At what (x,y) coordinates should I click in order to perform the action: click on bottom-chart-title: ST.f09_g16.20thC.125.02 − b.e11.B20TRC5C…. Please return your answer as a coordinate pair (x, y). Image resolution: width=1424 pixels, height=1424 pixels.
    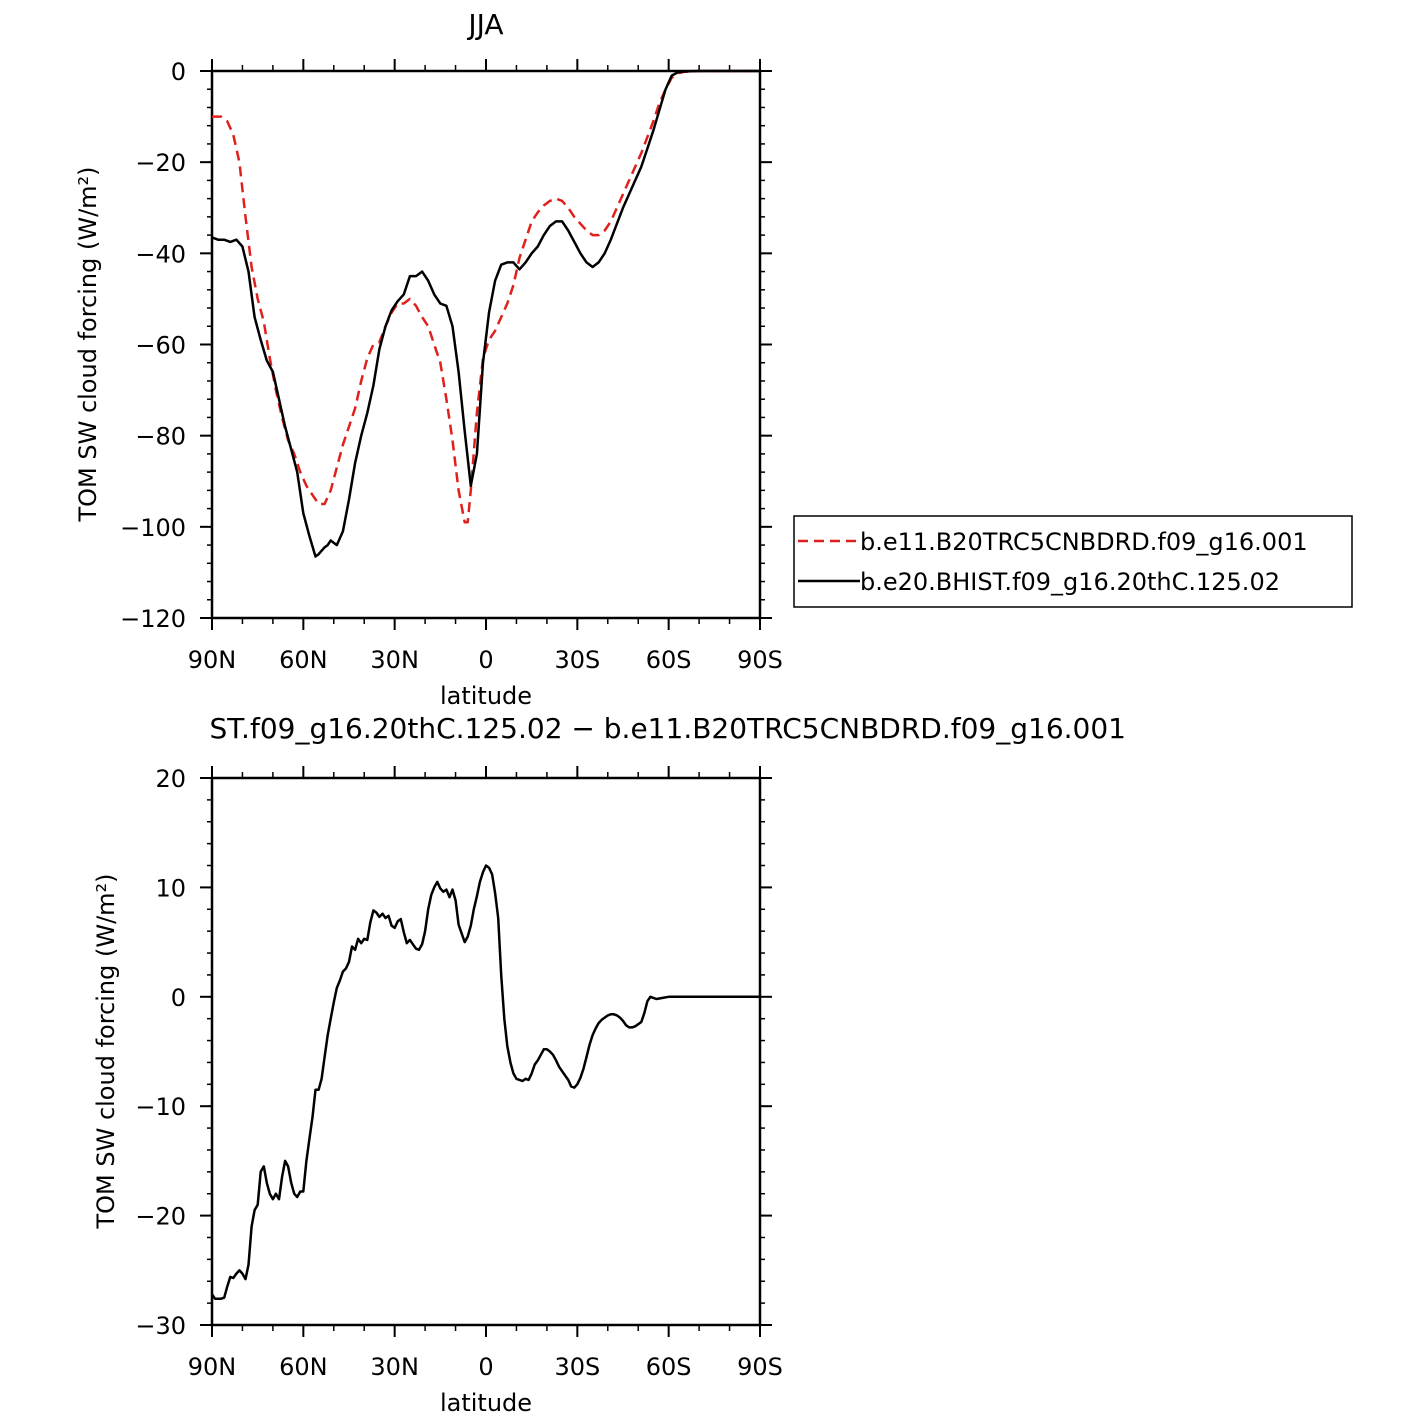
    Looking at the image, I should click on (668, 728).